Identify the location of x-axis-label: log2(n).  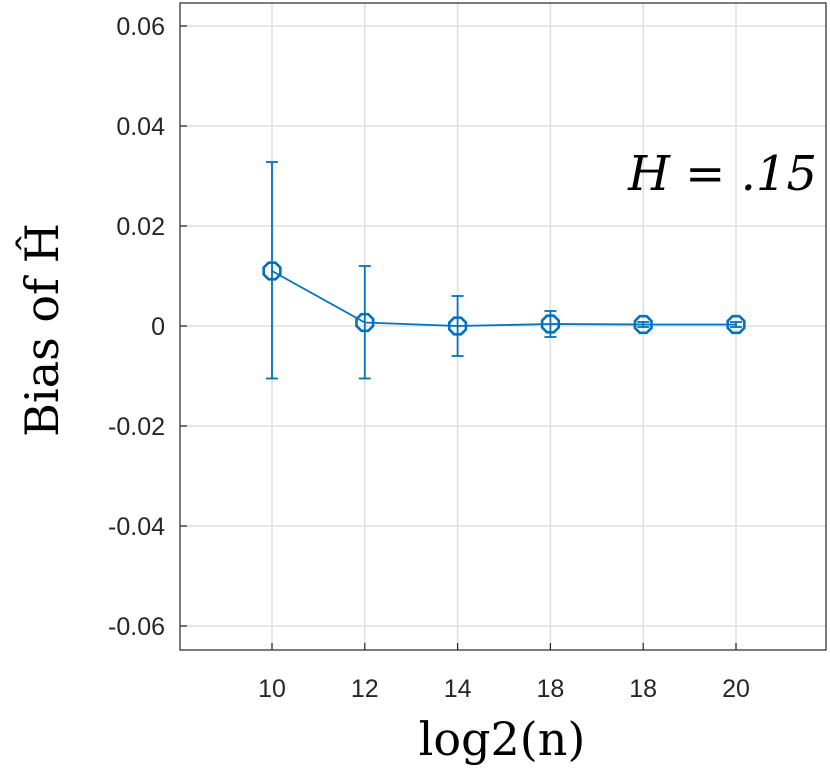
(502, 739).